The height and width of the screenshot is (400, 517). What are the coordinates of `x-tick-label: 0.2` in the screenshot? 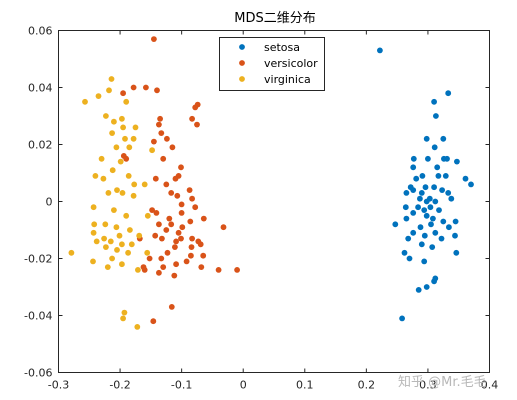 It's located at (367, 385).